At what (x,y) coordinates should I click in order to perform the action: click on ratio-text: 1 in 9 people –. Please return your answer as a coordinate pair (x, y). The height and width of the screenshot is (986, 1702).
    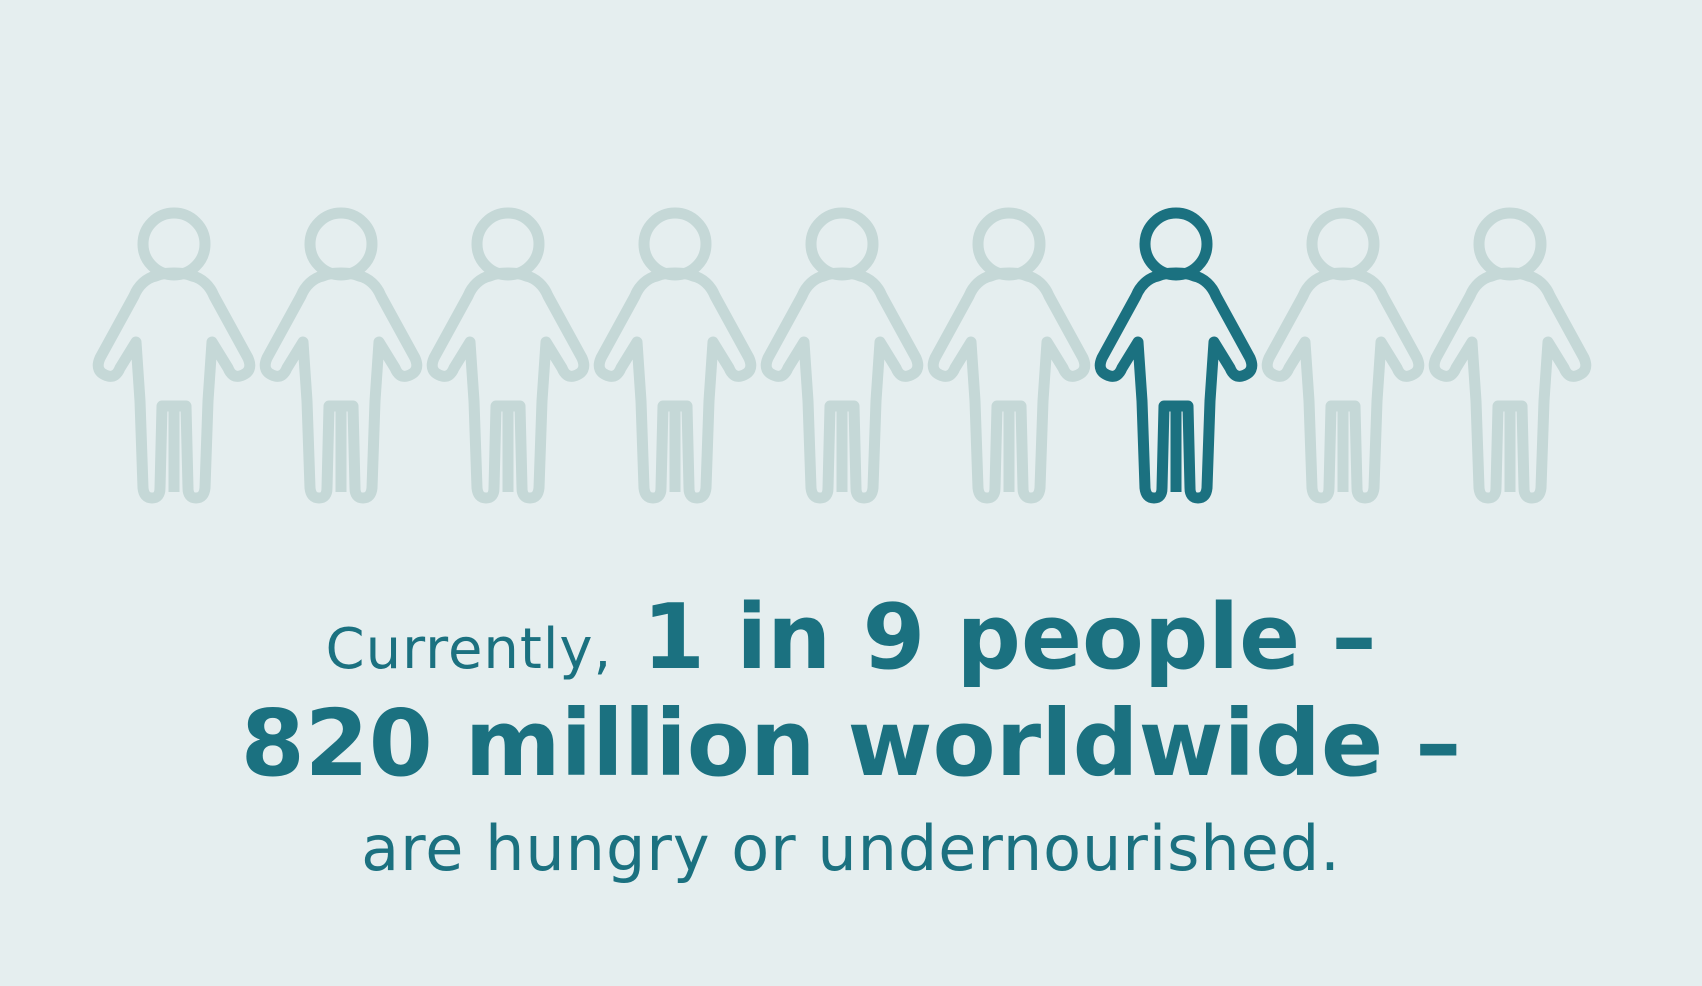
    Looking at the image, I should click on (1009, 637).